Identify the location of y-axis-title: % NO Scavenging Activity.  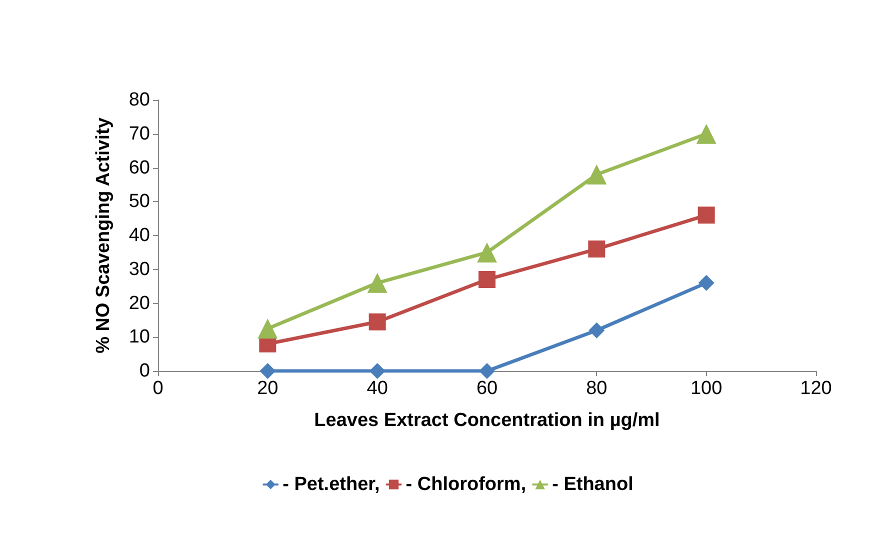
(103, 235).